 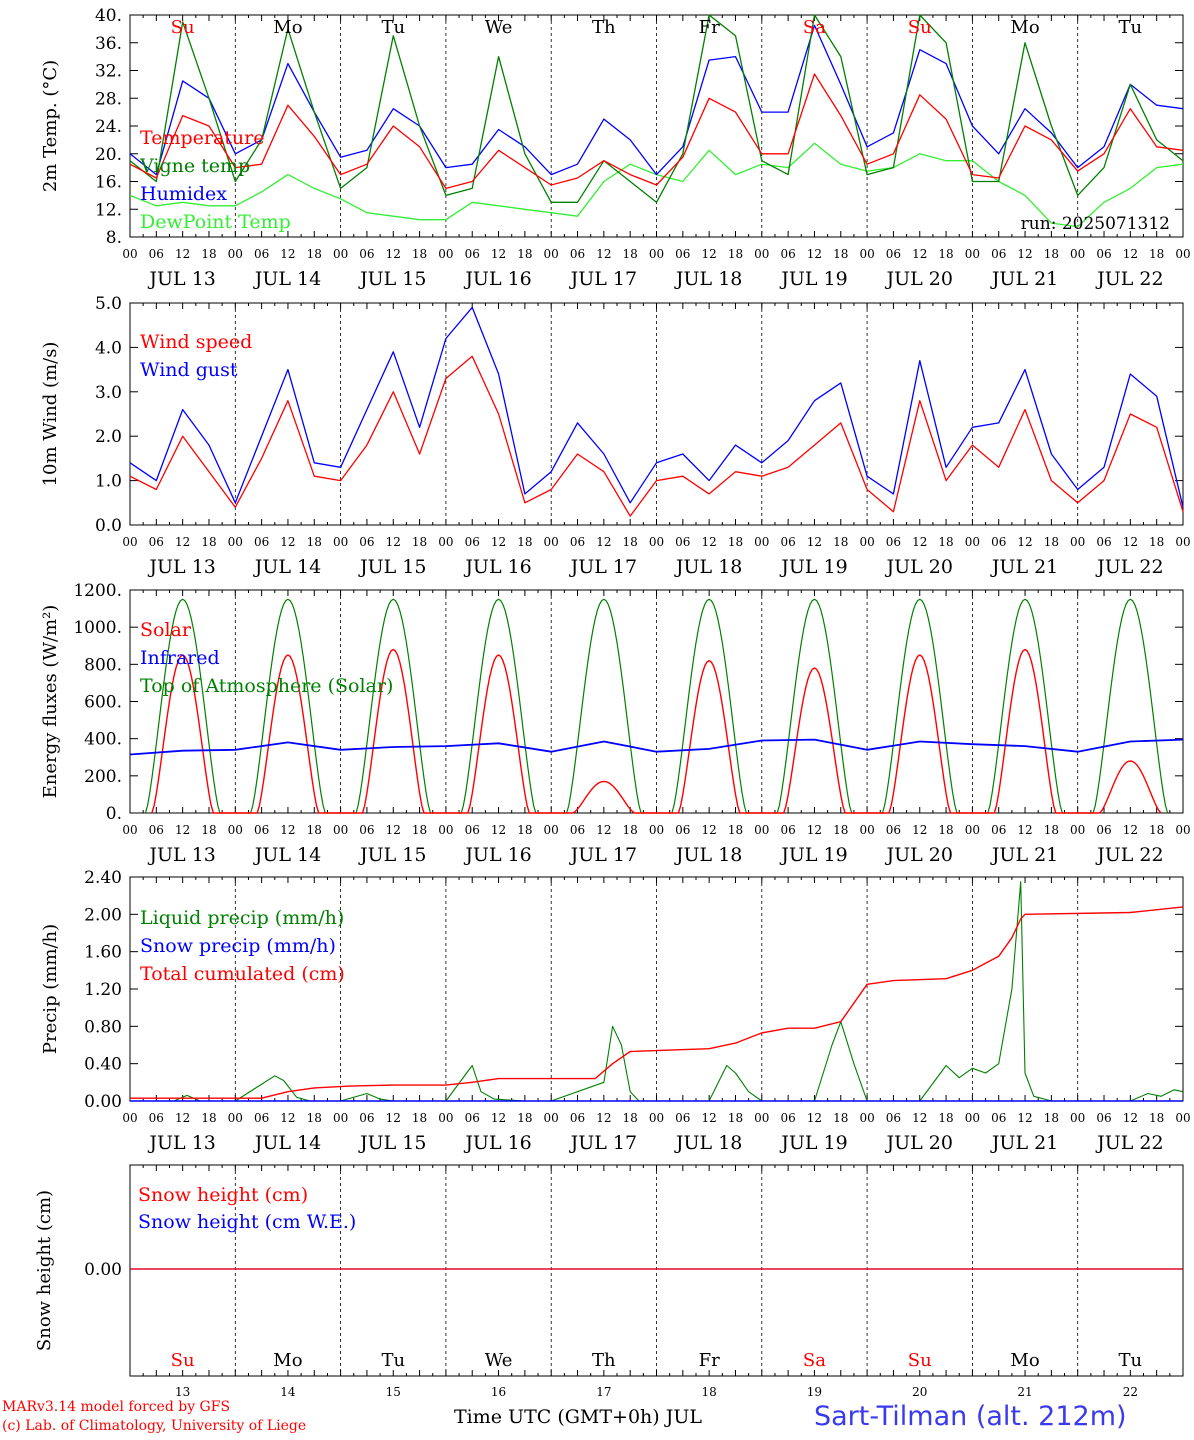 What do you see at coordinates (813, 279) in the screenshot?
I see `day-label: JUL 19` at bounding box center [813, 279].